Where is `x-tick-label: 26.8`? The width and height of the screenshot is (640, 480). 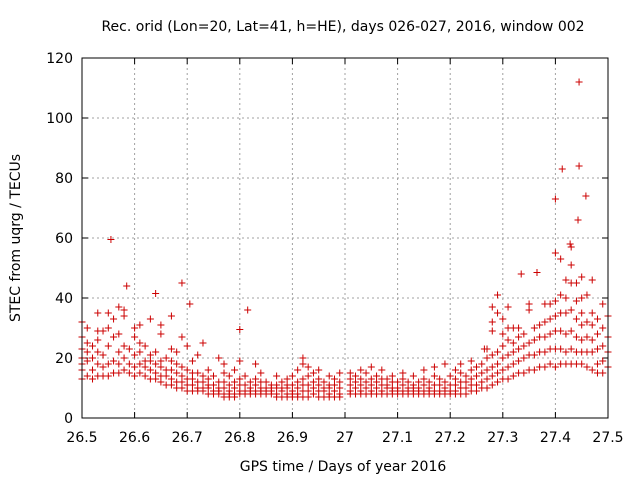
x-tick-label: 26.8 is located at coordinates (239, 438).